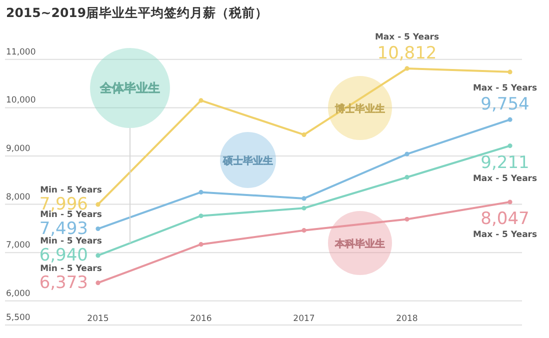 This screenshot has height=338, width=549. I want to click on x-tick-label: 2016, so click(201, 319).